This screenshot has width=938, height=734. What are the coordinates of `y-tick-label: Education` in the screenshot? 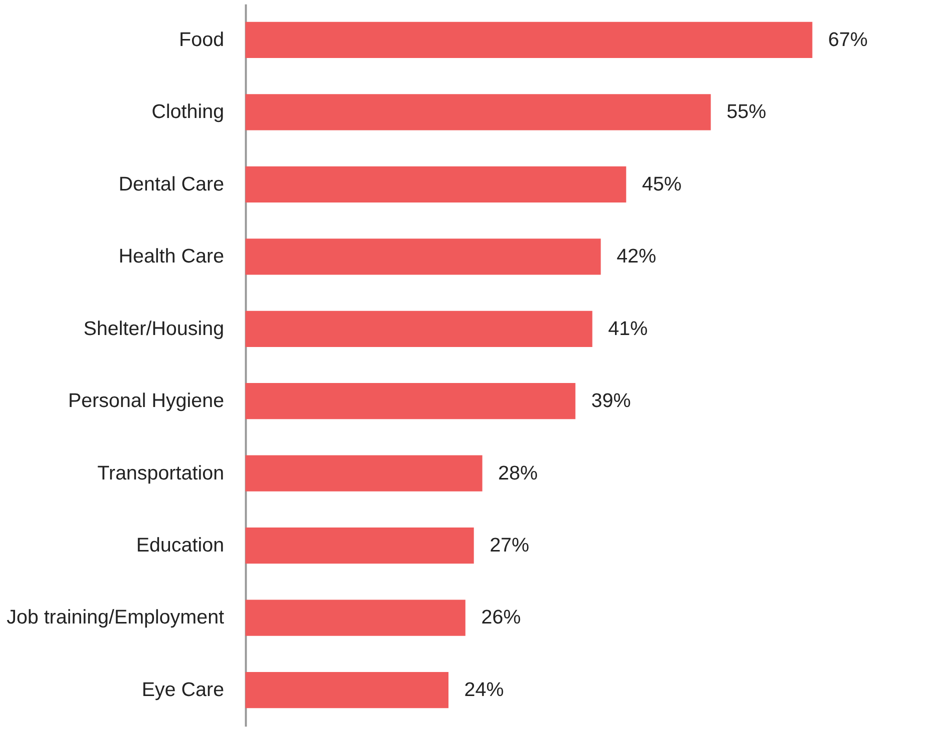 It's located at (180, 545).